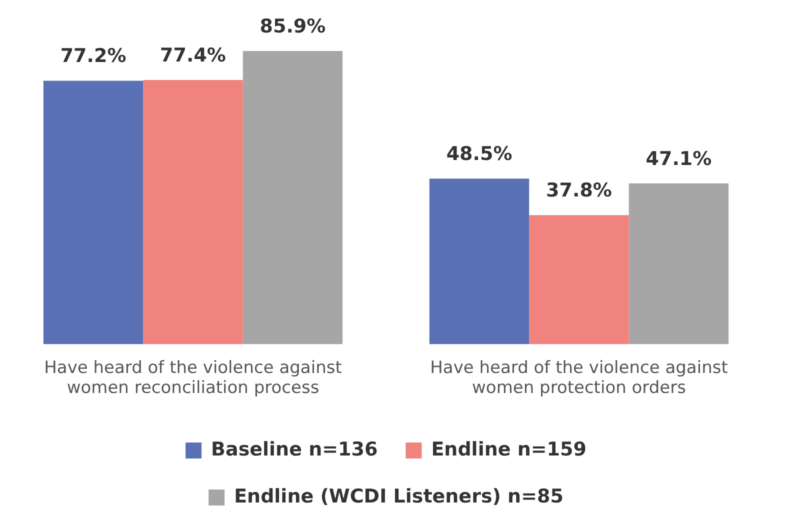  I want to click on category-label: women reconciliation process, so click(193, 388).